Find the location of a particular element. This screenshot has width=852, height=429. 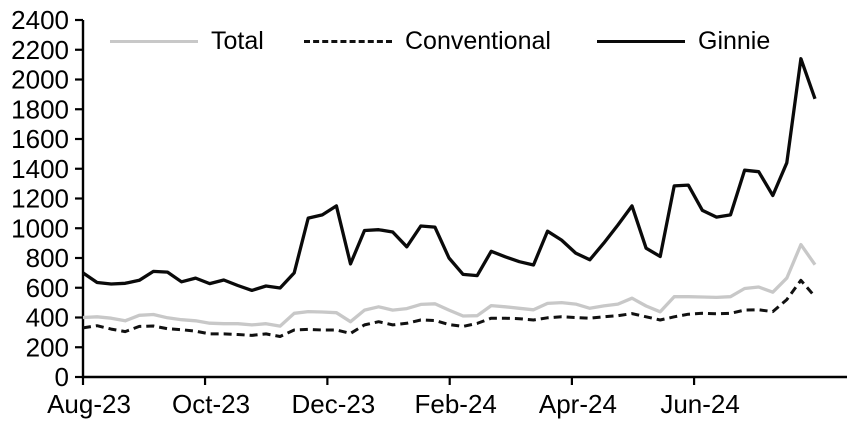

legend-item-ginnie: Ginnie is located at coordinates (683, 41).